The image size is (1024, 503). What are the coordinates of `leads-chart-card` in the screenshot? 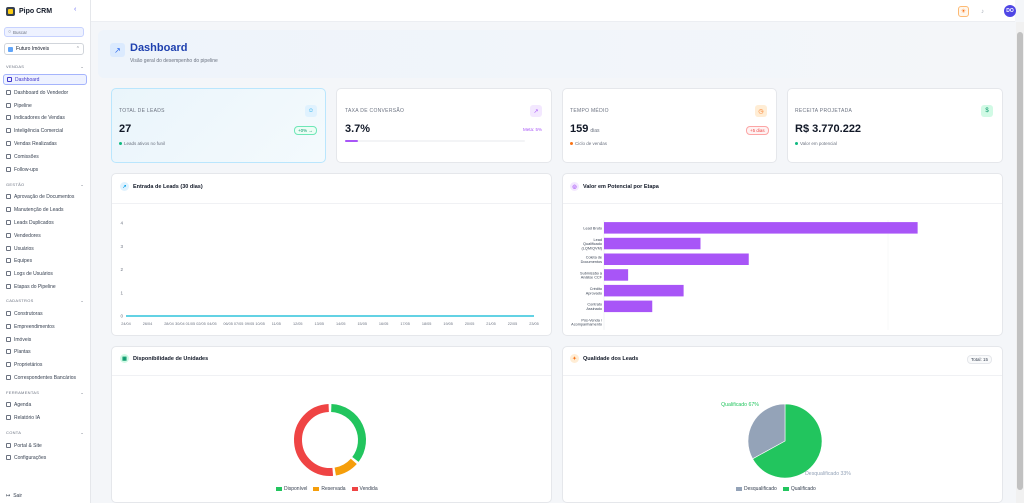 It's located at (331, 254).